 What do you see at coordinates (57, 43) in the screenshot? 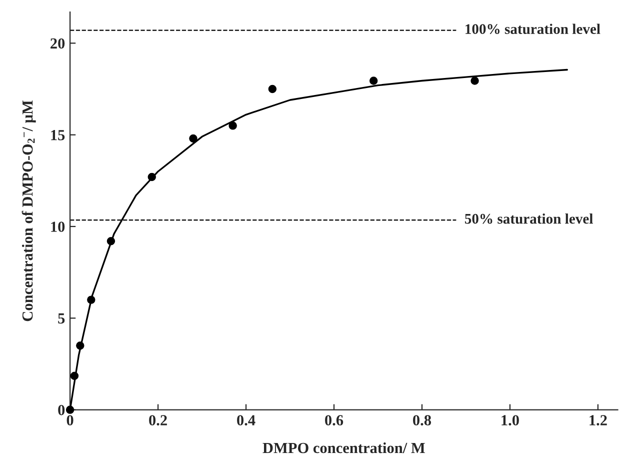
I see `y-tick-label: 20` at bounding box center [57, 43].